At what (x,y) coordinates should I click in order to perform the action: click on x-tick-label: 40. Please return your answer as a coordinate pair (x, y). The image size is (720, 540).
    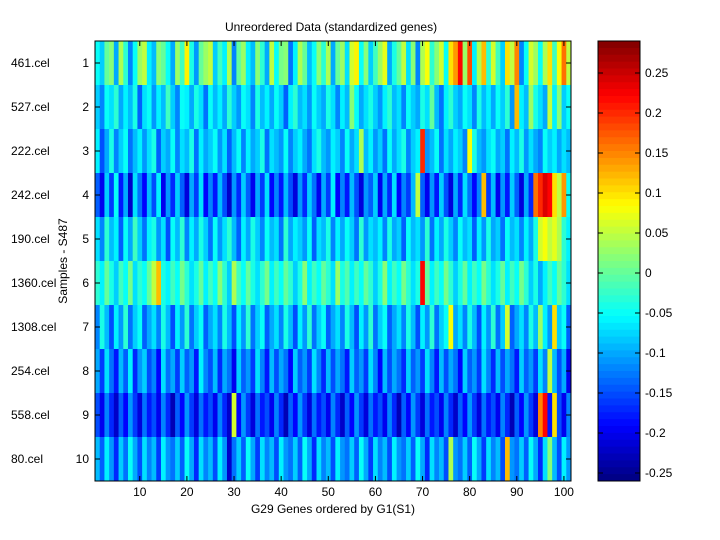
    Looking at the image, I should click on (281, 492).